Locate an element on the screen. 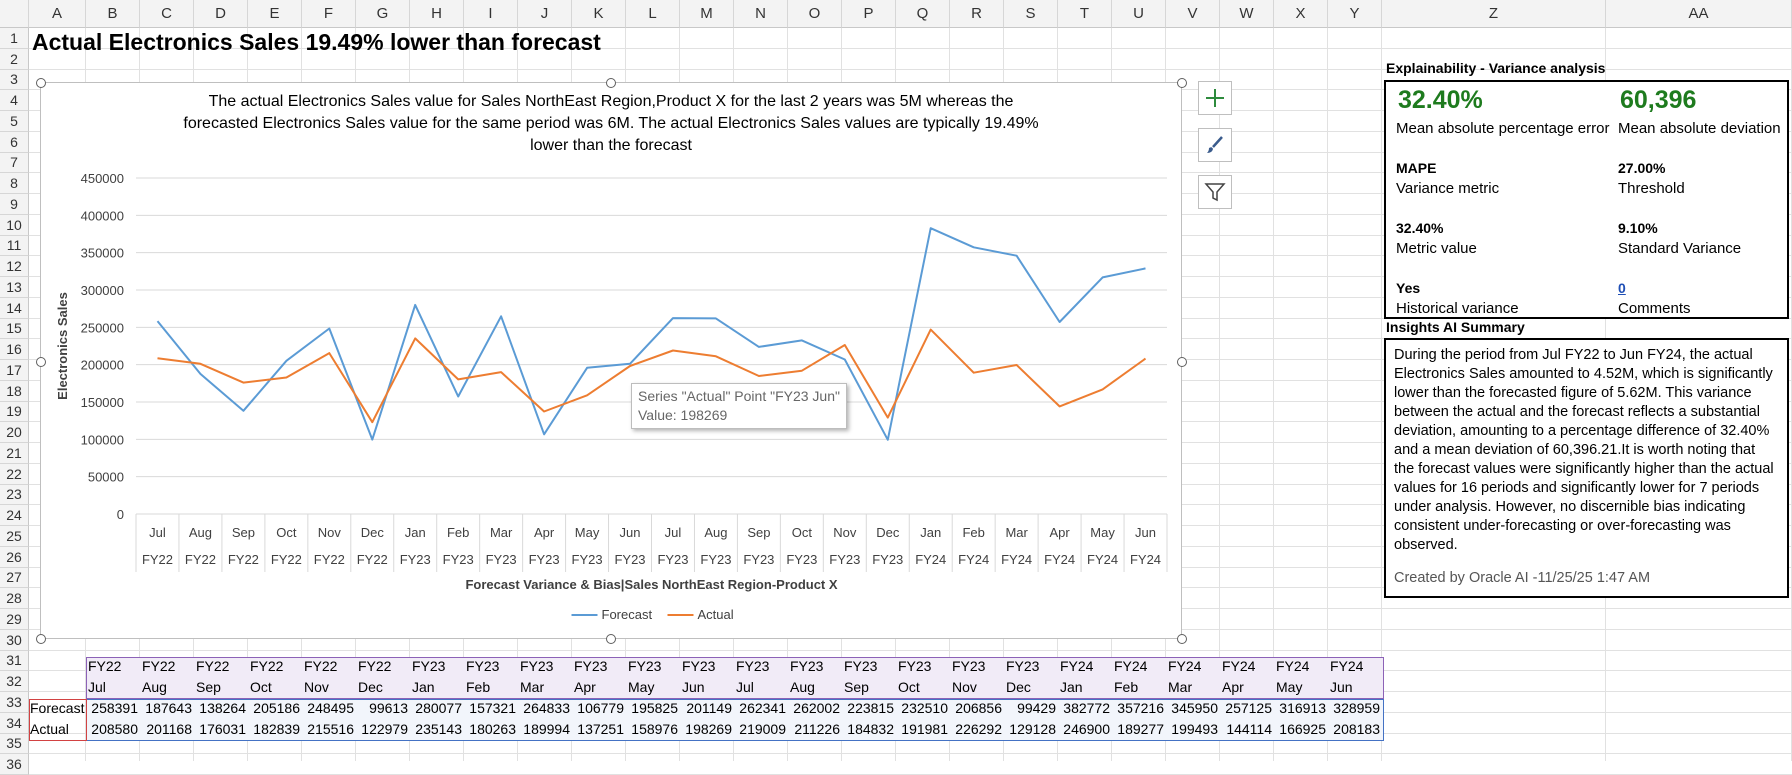  resize-handle-bl is located at coordinates (41, 639).